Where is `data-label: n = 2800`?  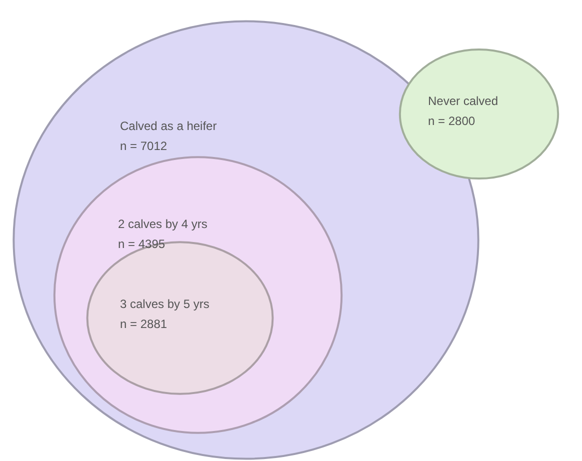 data-label: n = 2800 is located at coordinates (452, 121).